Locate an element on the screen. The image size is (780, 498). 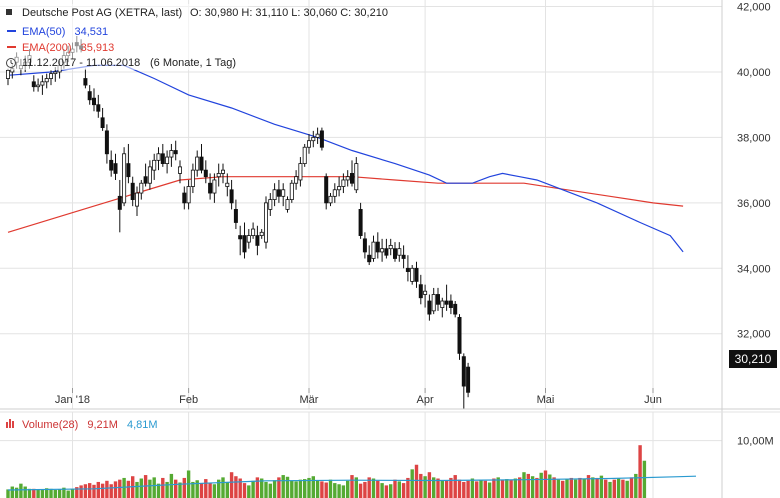
ema200-line-group is located at coordinates (345, 204).